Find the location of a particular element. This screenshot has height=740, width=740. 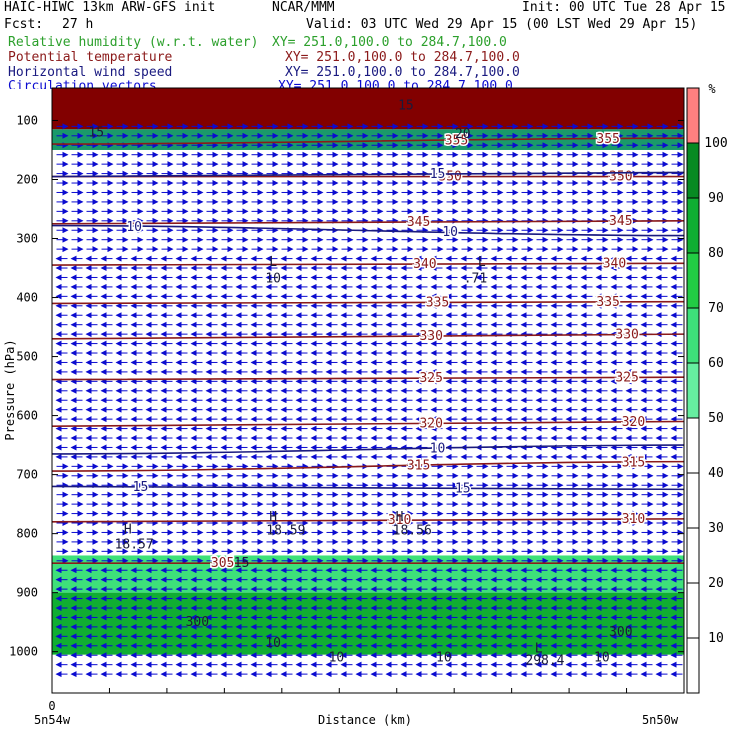

theta-label: 305 is located at coordinates (222, 563).